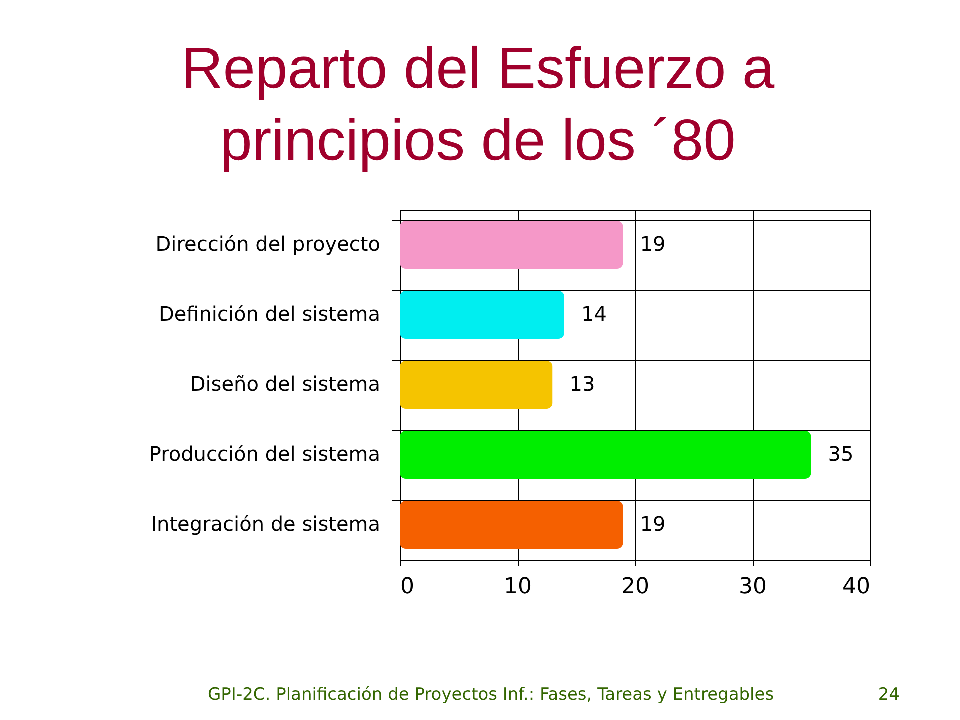  Describe the element at coordinates (636, 587) in the screenshot. I see `x-tick-label: 20` at that location.